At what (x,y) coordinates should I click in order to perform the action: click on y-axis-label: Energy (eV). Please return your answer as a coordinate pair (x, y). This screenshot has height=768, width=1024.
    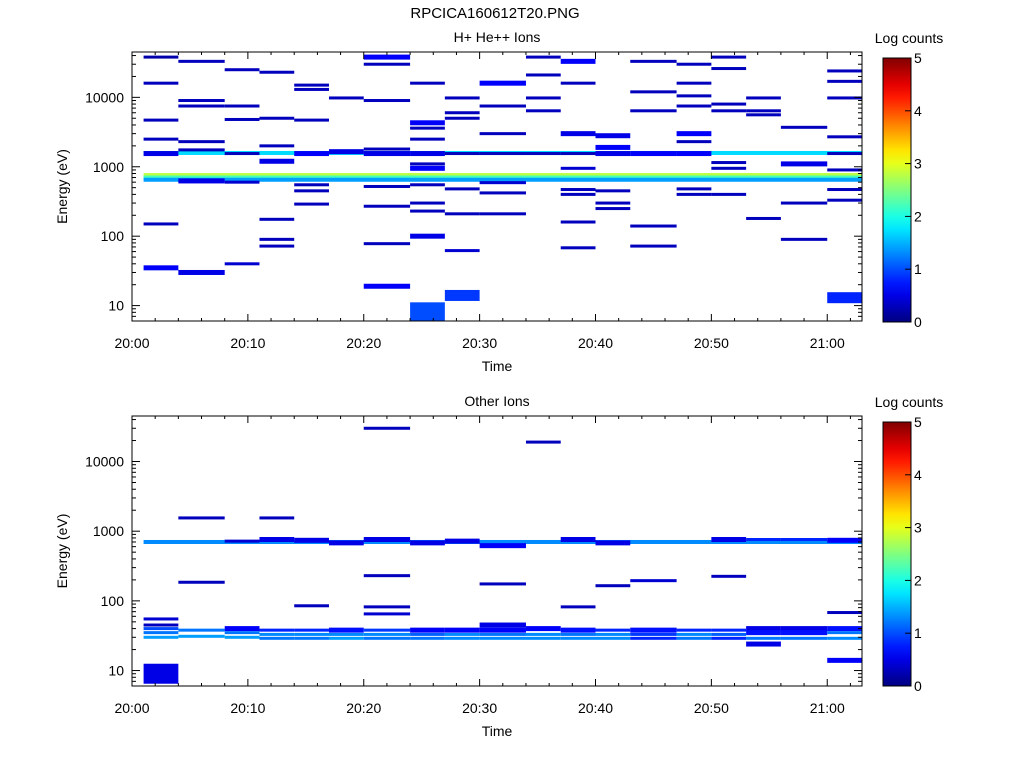
    Looking at the image, I should click on (62, 186).